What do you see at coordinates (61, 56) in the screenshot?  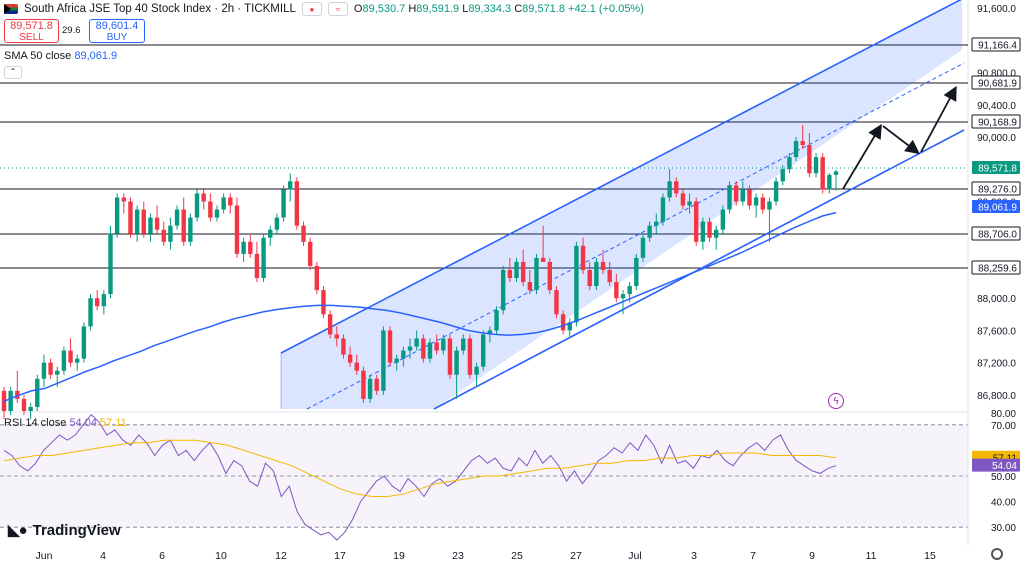 I see `sma-legend: SMA 50 close 89,061.9` at bounding box center [61, 56].